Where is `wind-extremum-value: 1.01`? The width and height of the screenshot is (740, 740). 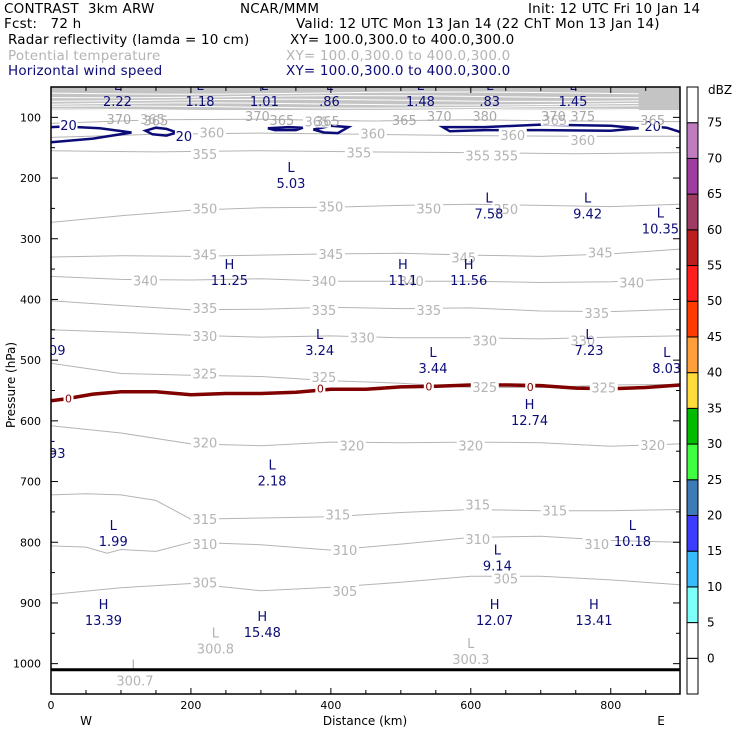
wind-extremum-value: 1.01 is located at coordinates (264, 102).